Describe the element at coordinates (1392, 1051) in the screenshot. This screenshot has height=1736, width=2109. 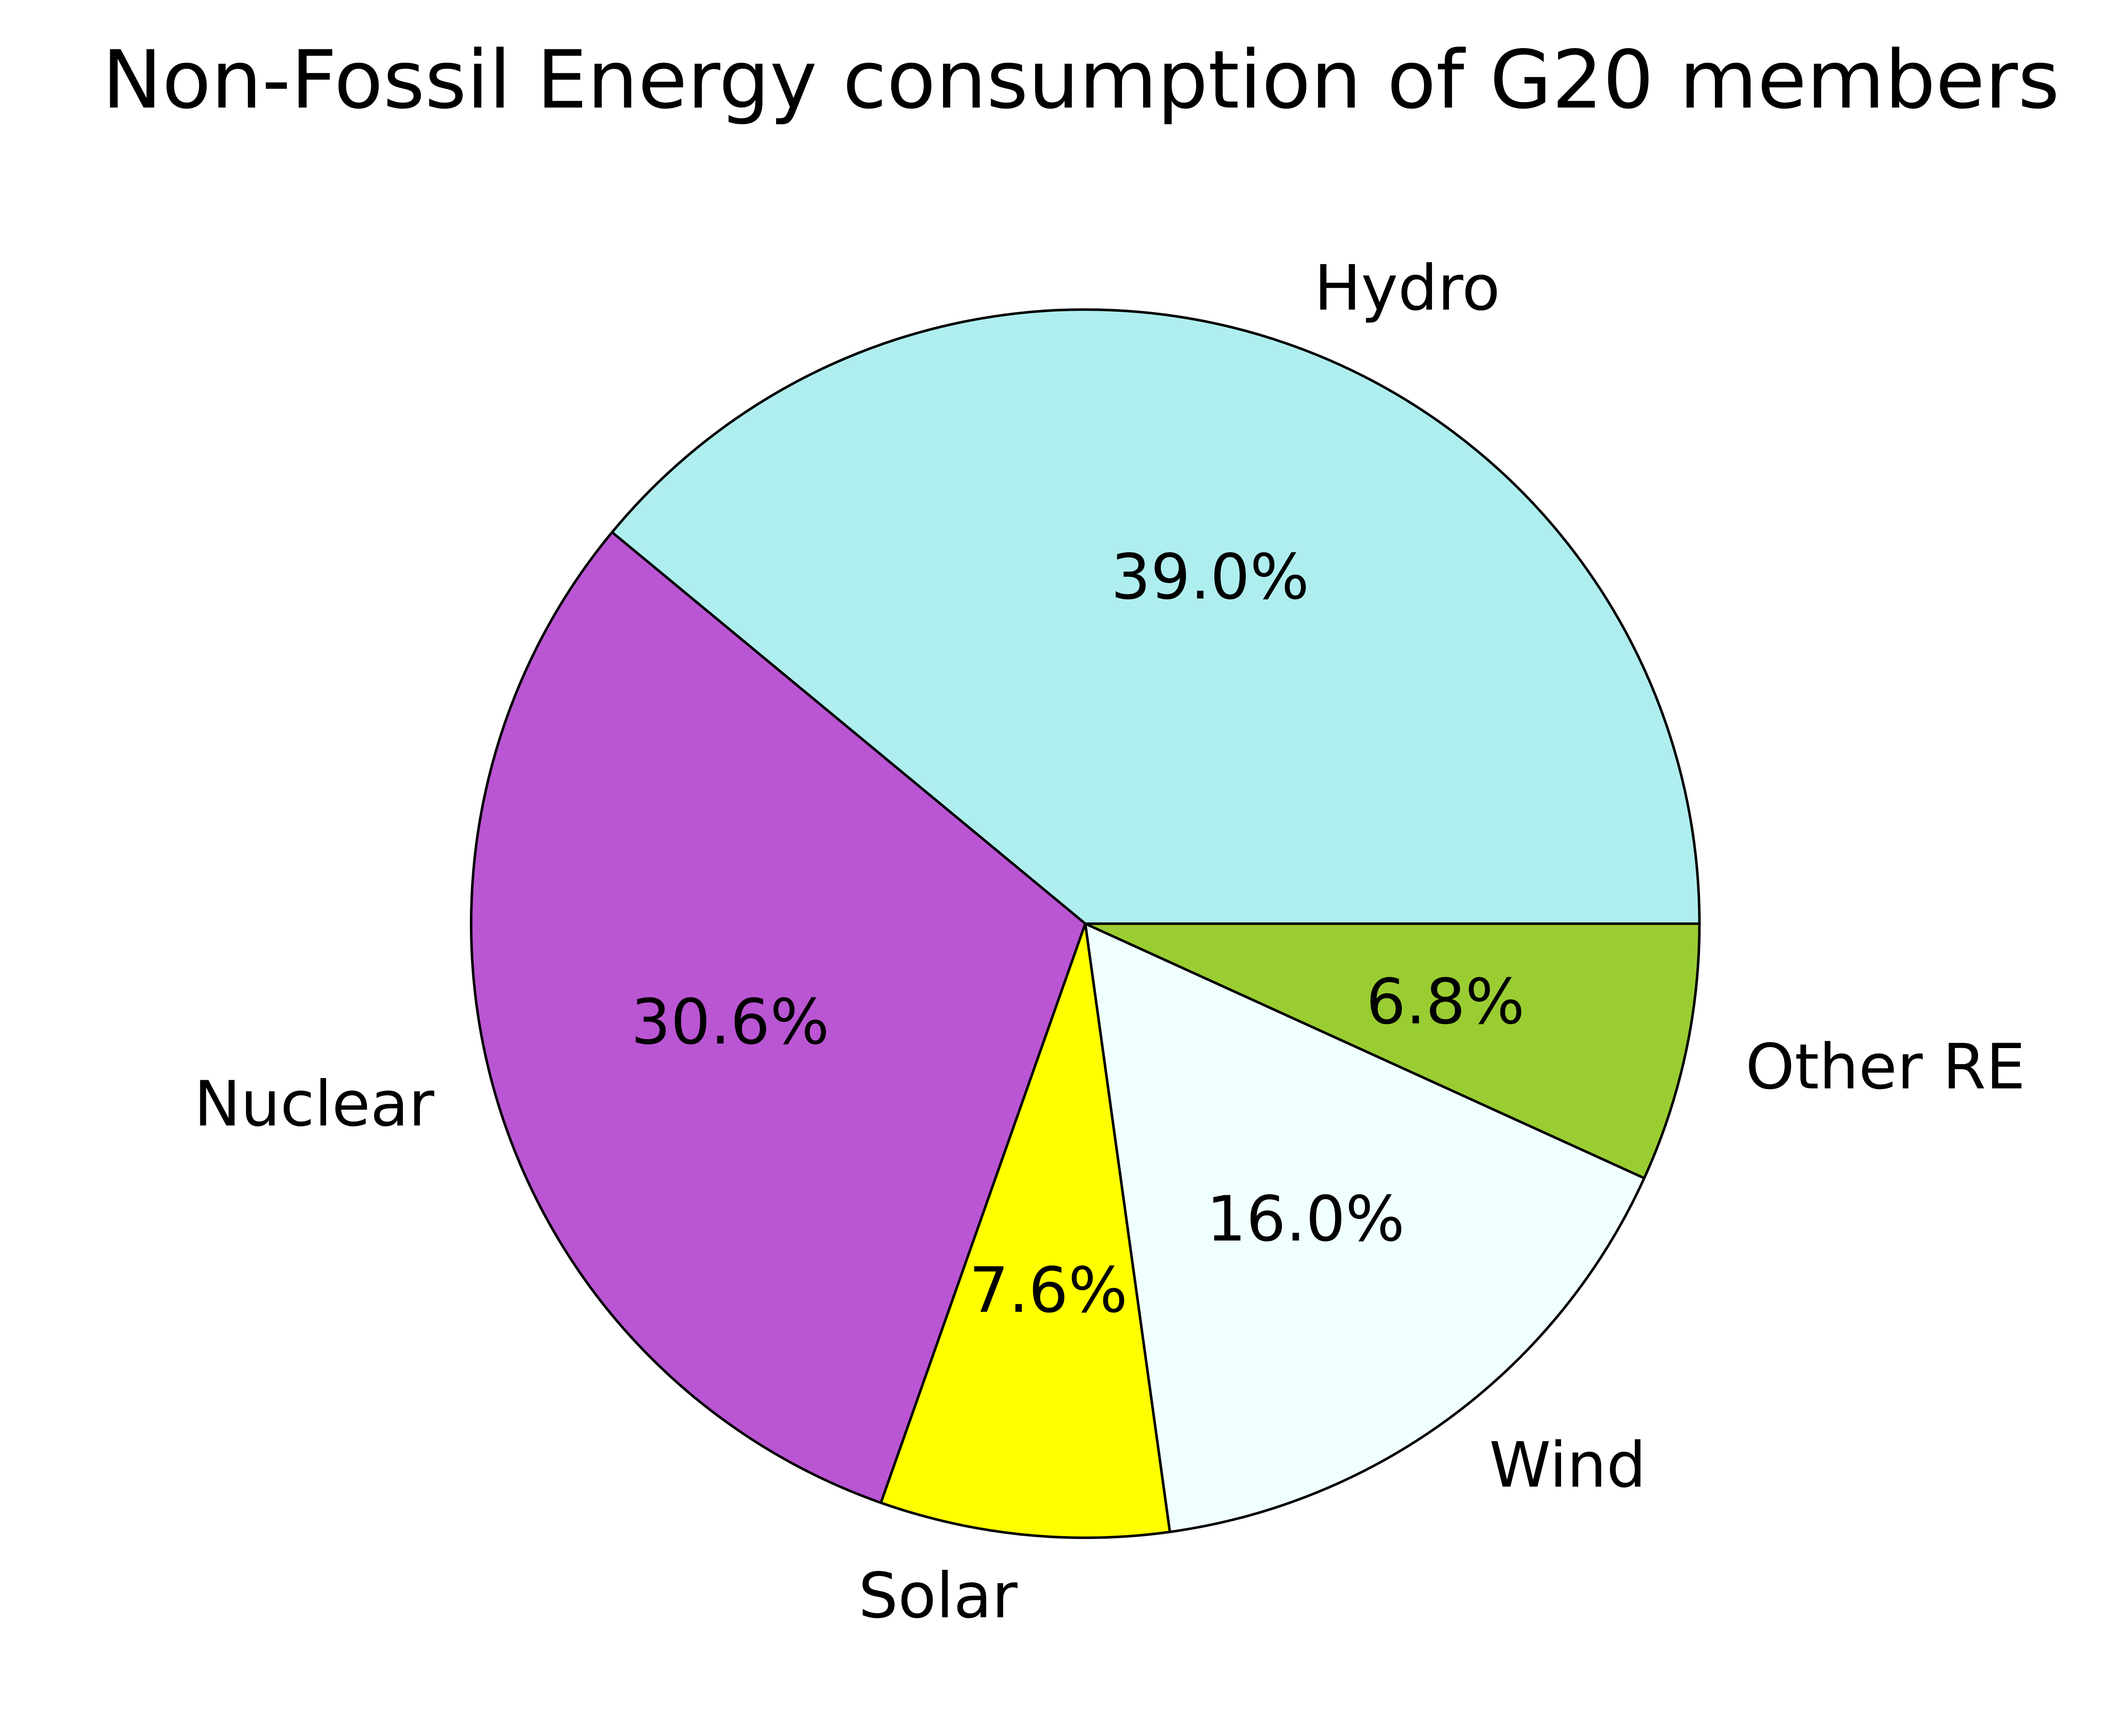
I see `pie-slice-other-re` at that location.